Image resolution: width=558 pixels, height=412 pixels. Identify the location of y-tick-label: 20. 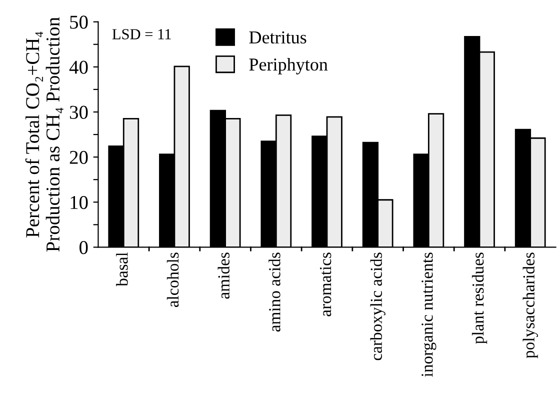
(79, 157).